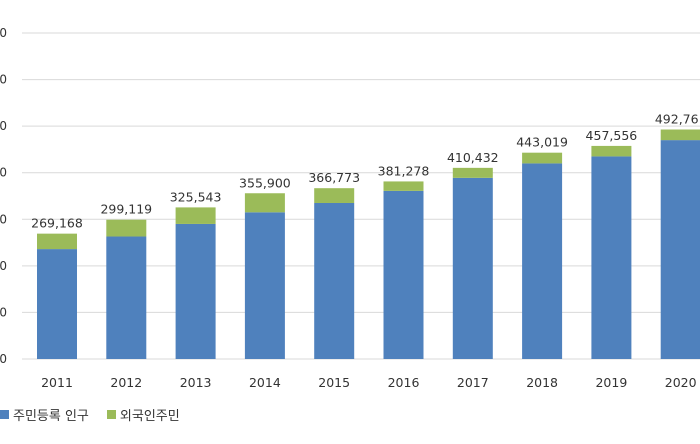 The height and width of the screenshot is (444, 700). I want to click on x-tick-label: 2020, so click(681, 382).